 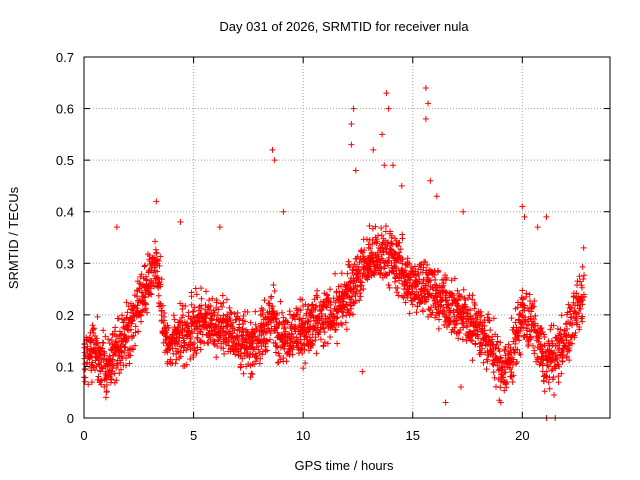 What do you see at coordinates (344, 465) in the screenshot?
I see `x-axis-label: GPS time / hours` at bounding box center [344, 465].